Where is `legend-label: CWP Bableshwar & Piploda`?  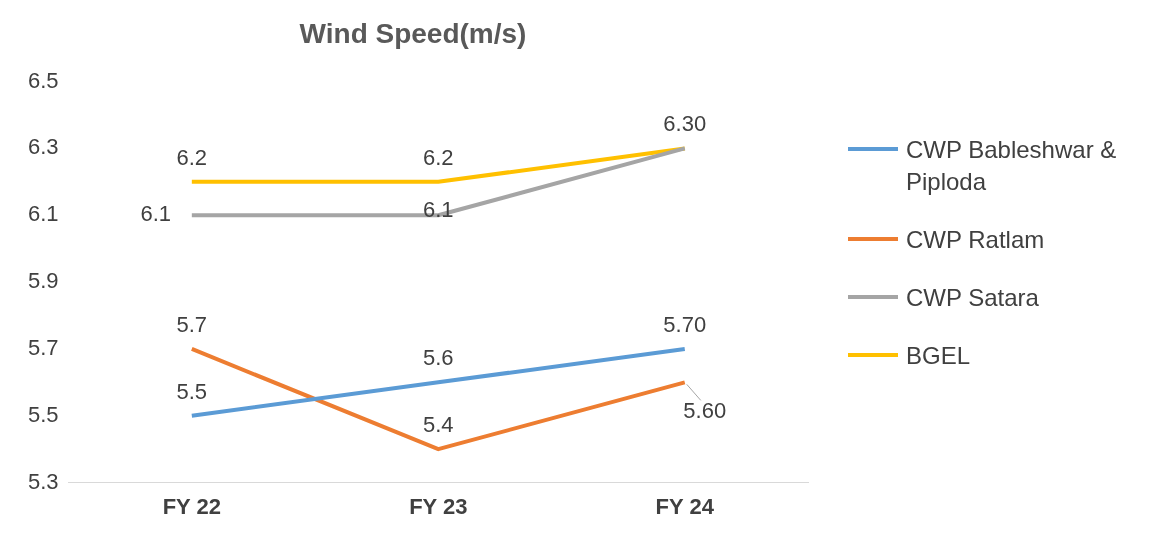
legend-label: CWP Bableshwar & Piploda is located at coordinates (1012, 166).